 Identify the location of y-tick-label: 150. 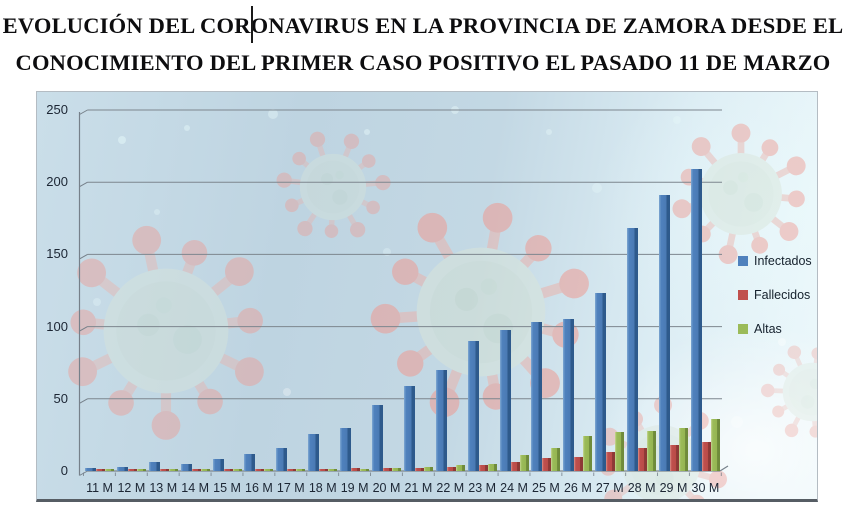
(57, 254).